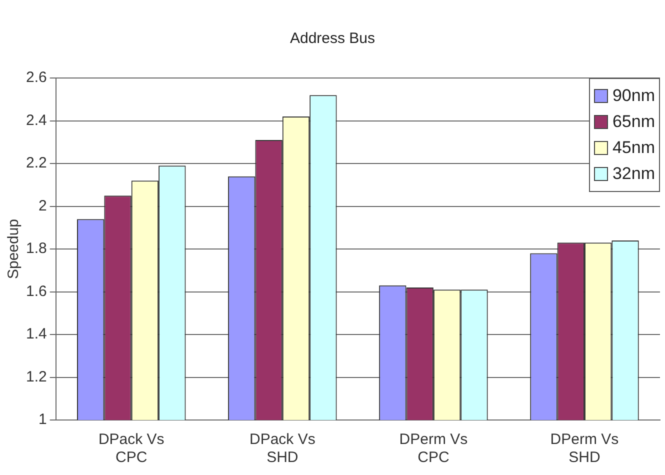 The width and height of the screenshot is (665, 475). I want to click on legend-label: 65nm, so click(633, 122).